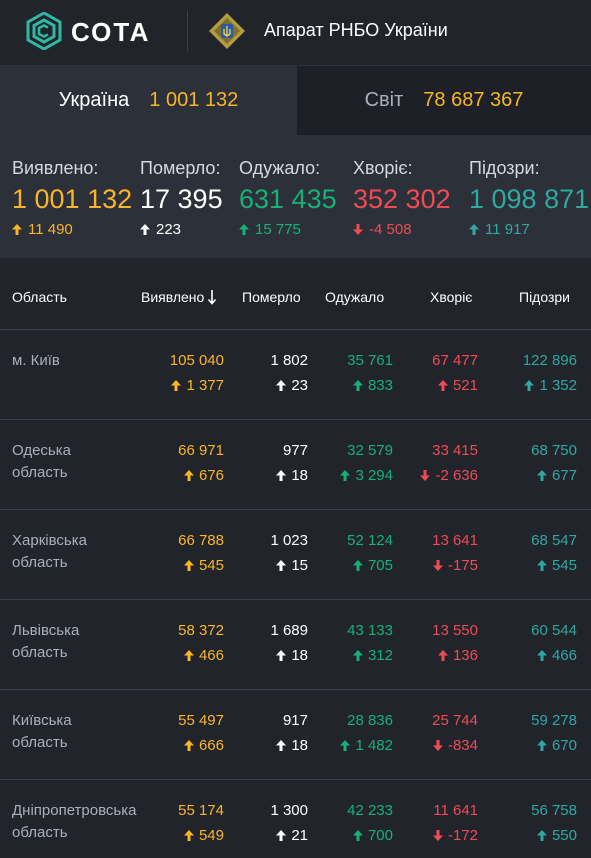  I want to click on region-name: Київська область, so click(42, 731).